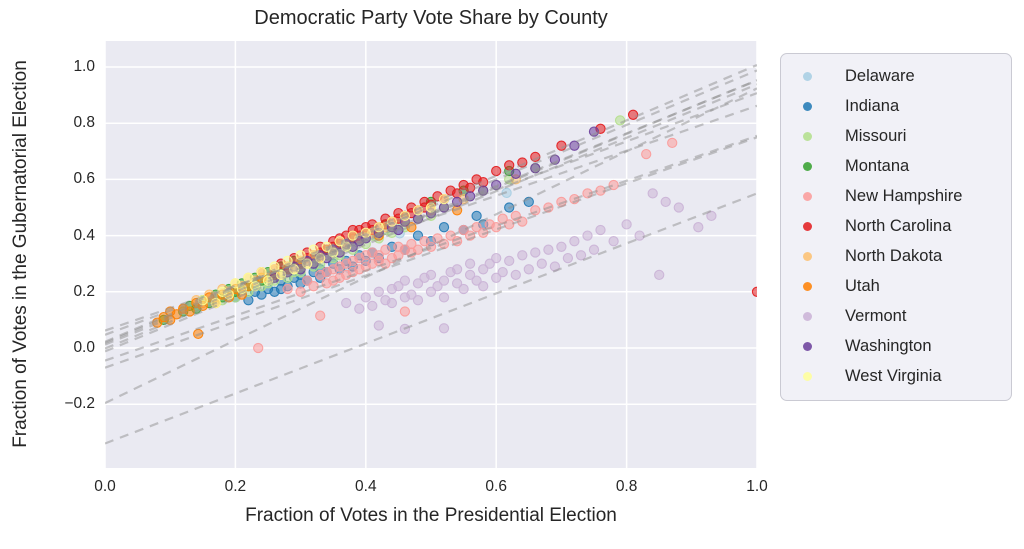 The width and height of the screenshot is (1024, 549). Describe the element at coordinates (872, 105) in the screenshot. I see `legend-label: Indiana` at that location.